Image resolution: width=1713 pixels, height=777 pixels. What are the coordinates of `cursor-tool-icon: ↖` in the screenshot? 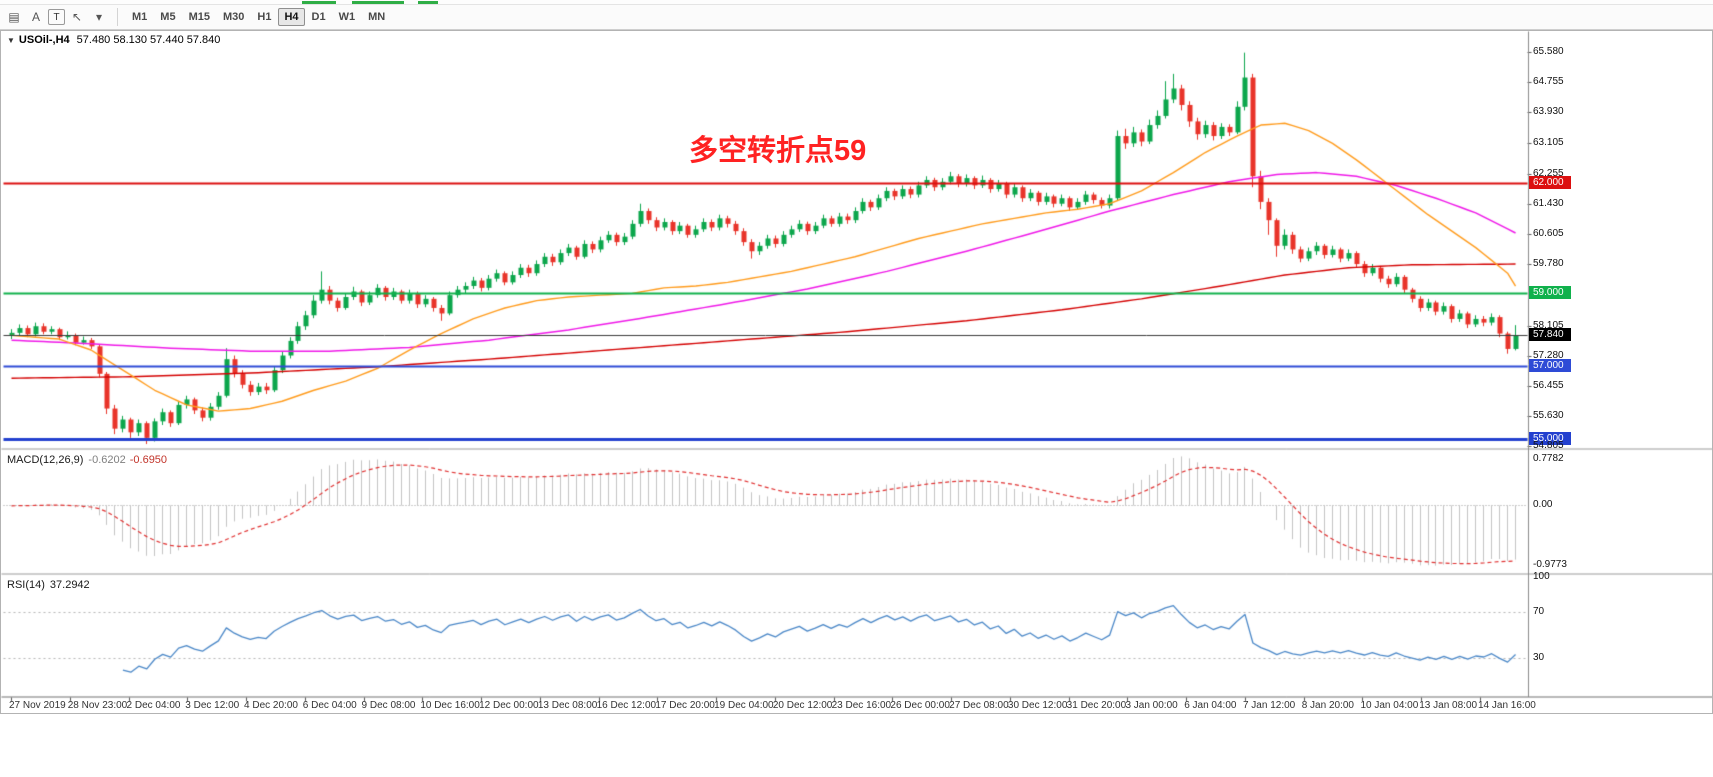 It's located at (77, 17).